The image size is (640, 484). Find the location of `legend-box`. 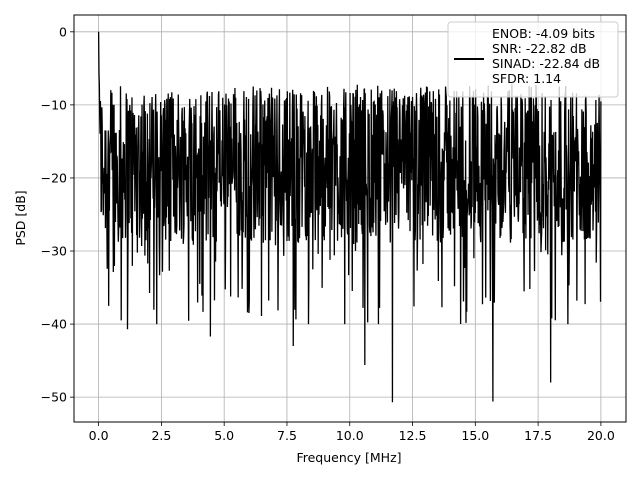

legend-box is located at coordinates (533, 59).